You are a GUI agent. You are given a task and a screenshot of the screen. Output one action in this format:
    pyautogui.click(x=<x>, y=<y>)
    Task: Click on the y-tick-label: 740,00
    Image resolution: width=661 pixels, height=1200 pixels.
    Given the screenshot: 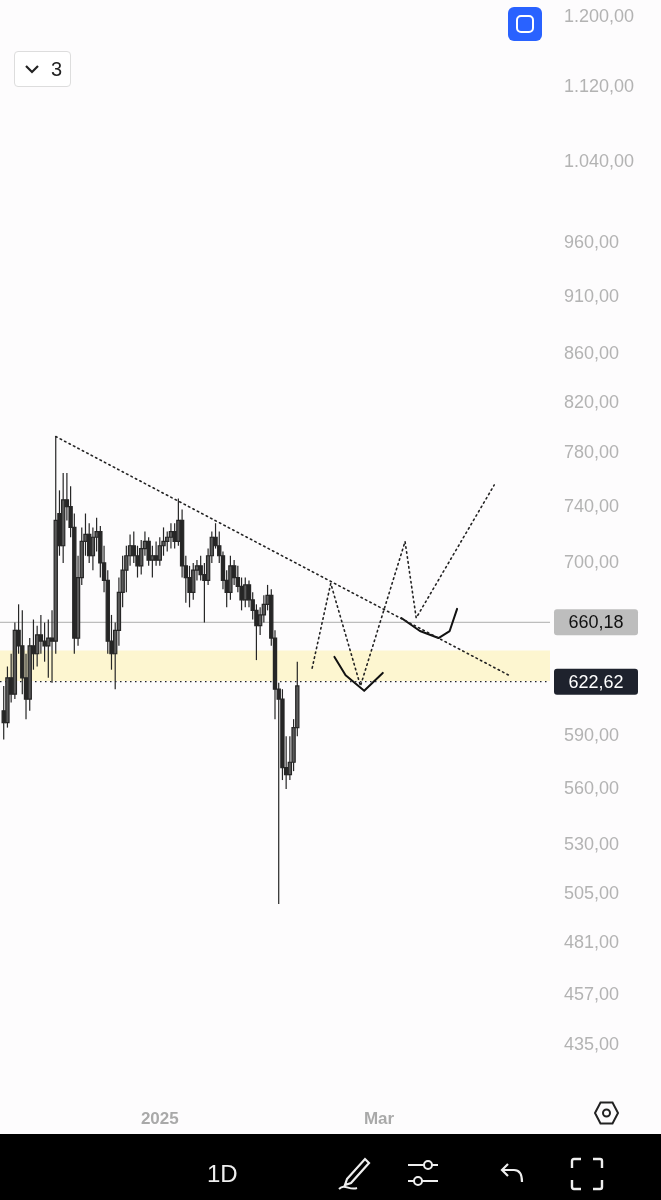 What is the action you would take?
    pyautogui.click(x=592, y=505)
    